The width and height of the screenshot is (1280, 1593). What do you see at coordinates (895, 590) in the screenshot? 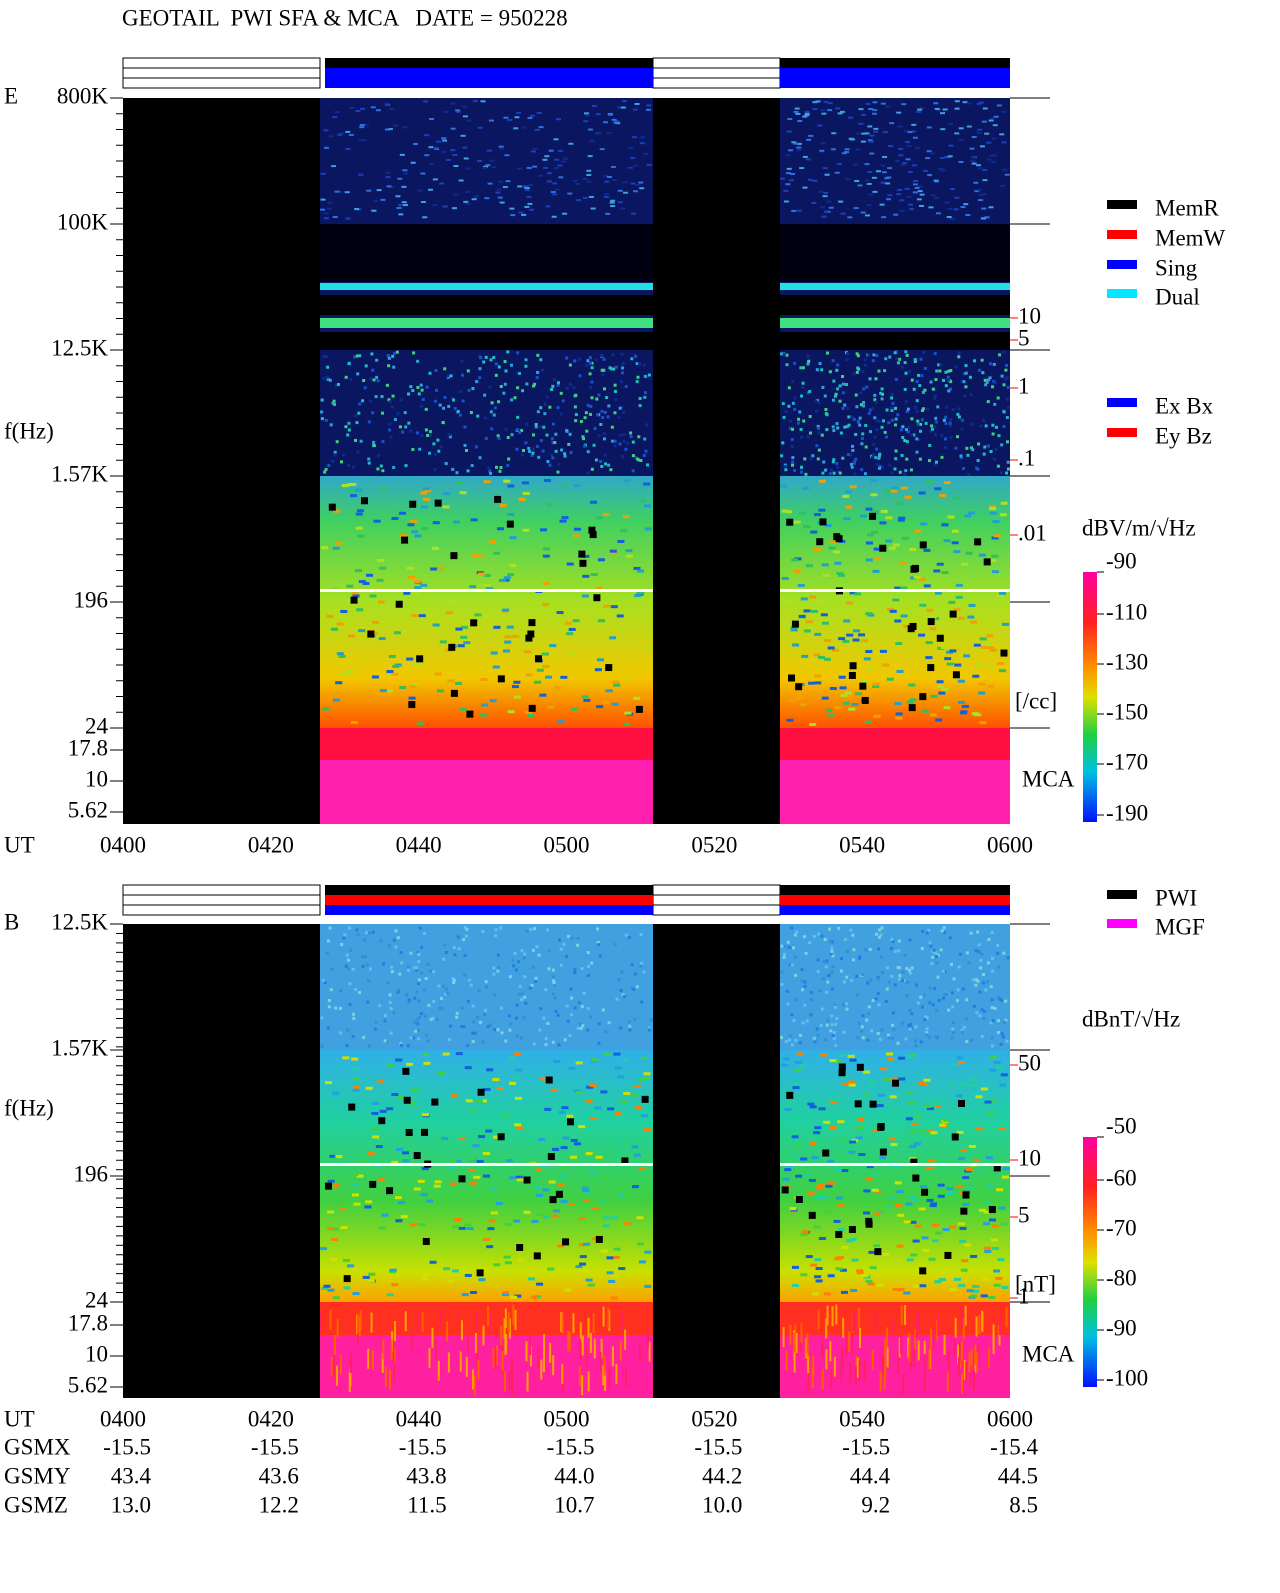
I see `plasma-line` at bounding box center [895, 590].